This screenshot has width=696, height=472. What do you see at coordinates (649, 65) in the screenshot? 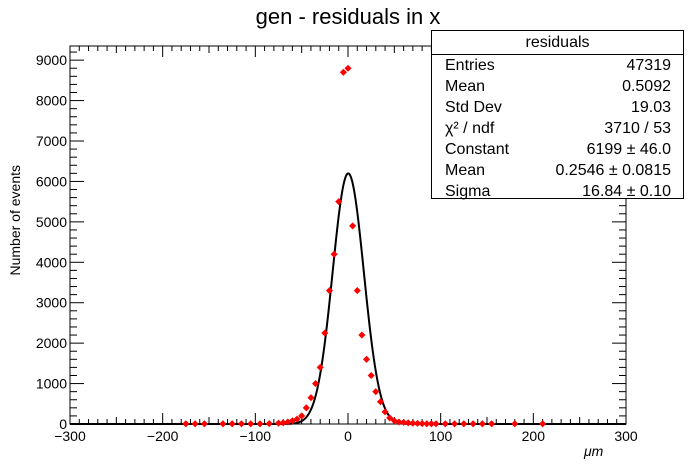
I see `stats-row-value: 47319` at bounding box center [649, 65].